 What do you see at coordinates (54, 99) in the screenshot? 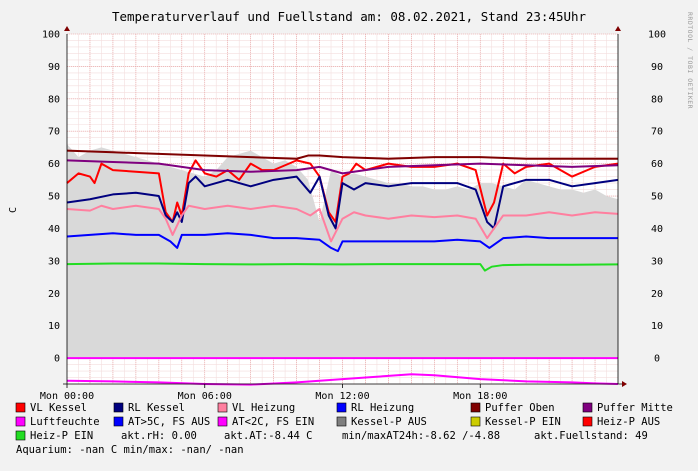
I see `y-tick-label: 80` at bounding box center [54, 99].